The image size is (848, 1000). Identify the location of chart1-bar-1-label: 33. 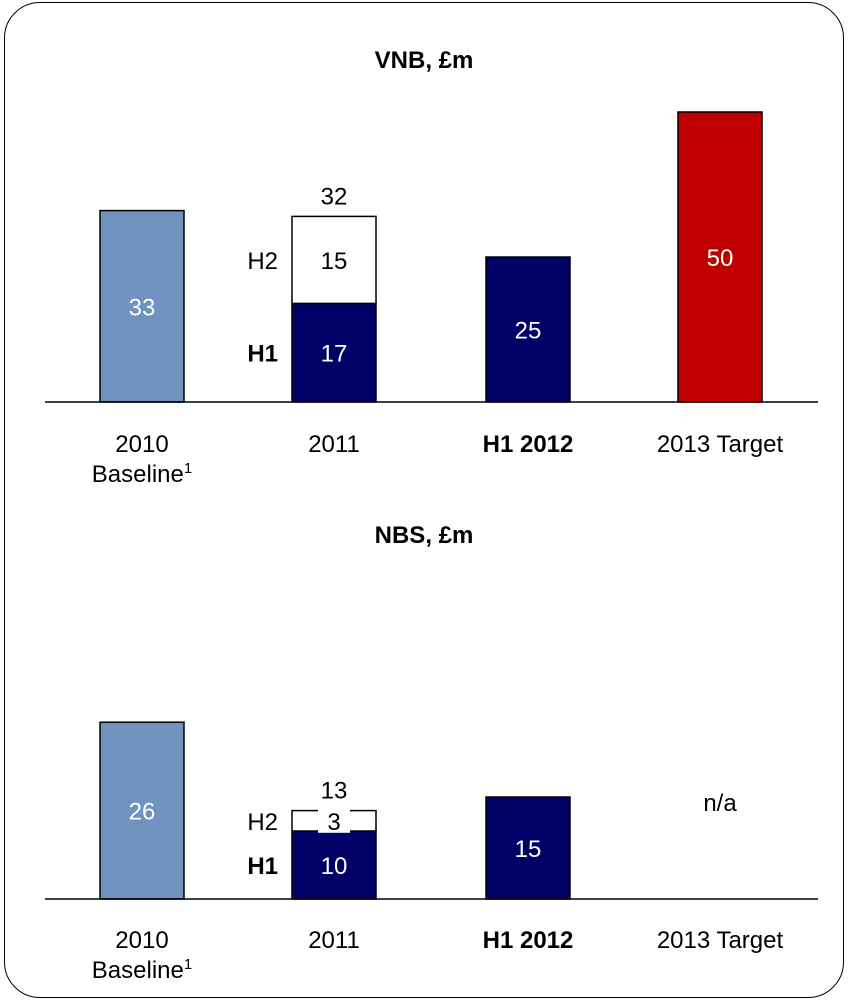
(142, 307).